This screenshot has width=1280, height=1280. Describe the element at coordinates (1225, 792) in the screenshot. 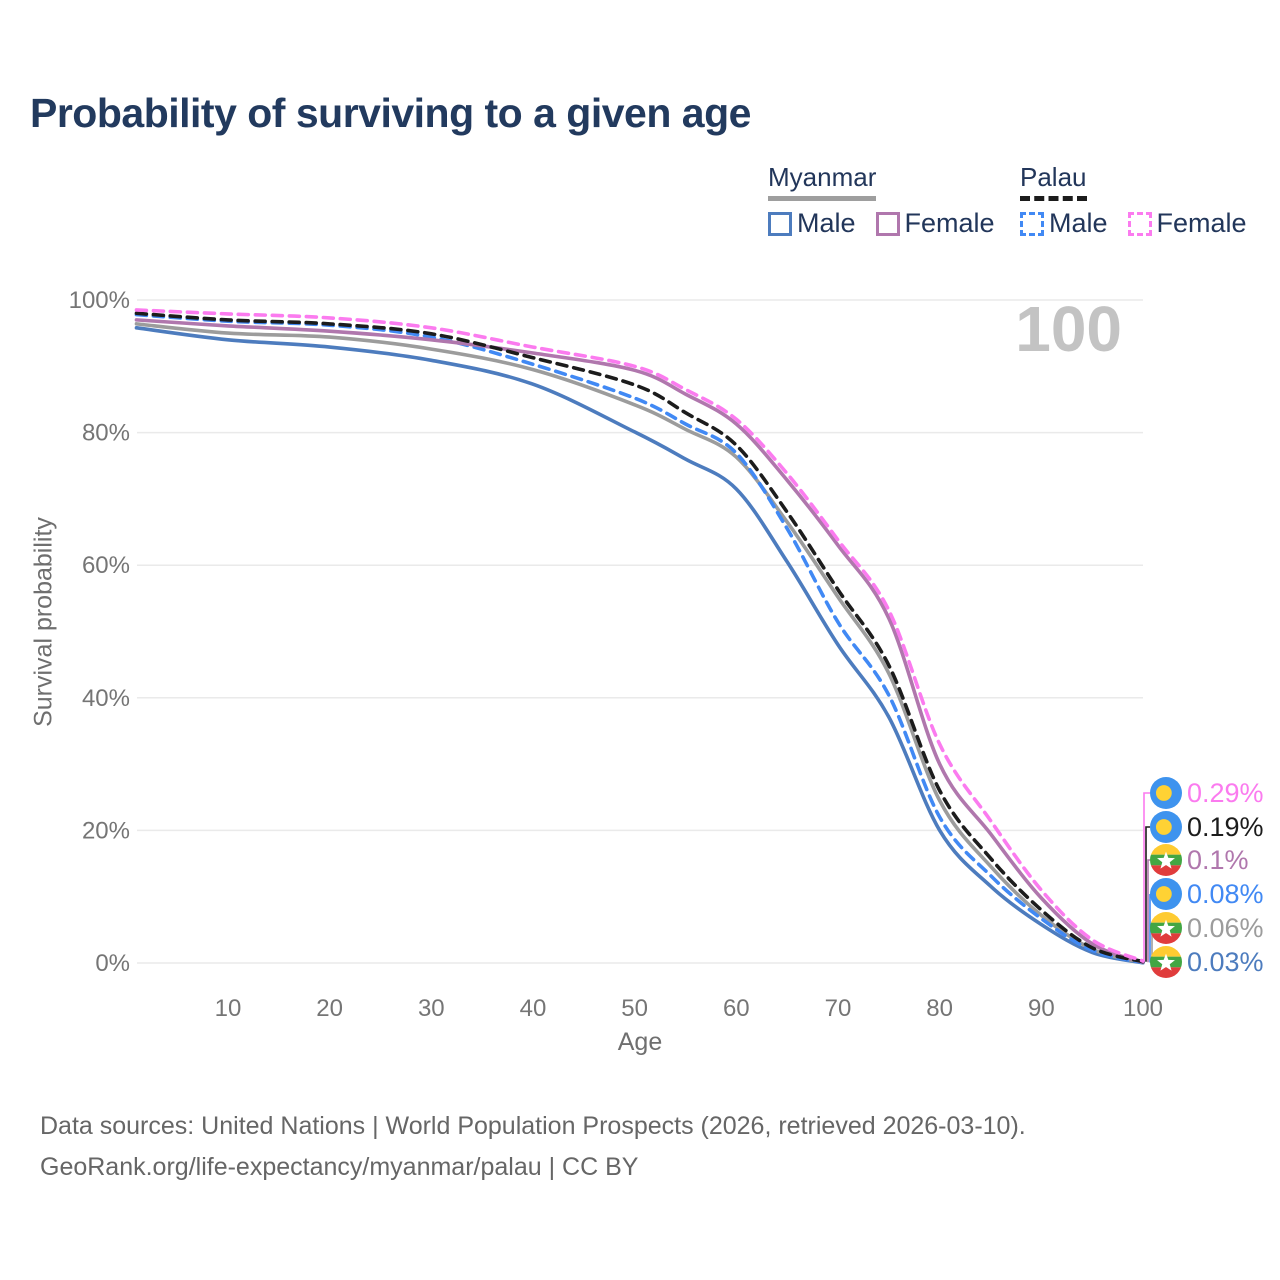

I see `end-label-value: 0.29%` at that location.